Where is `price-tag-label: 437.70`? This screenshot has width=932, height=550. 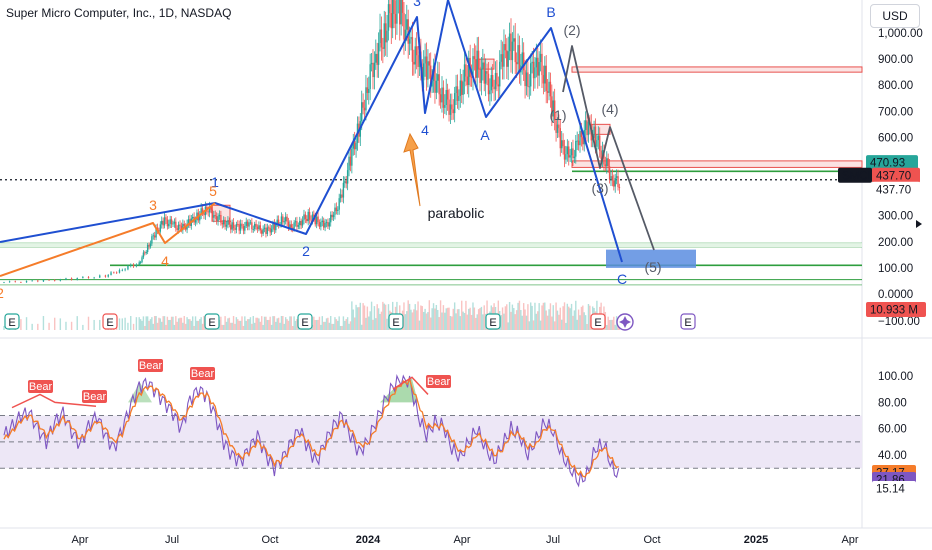 price-tag-label: 437.70 is located at coordinates (893, 190).